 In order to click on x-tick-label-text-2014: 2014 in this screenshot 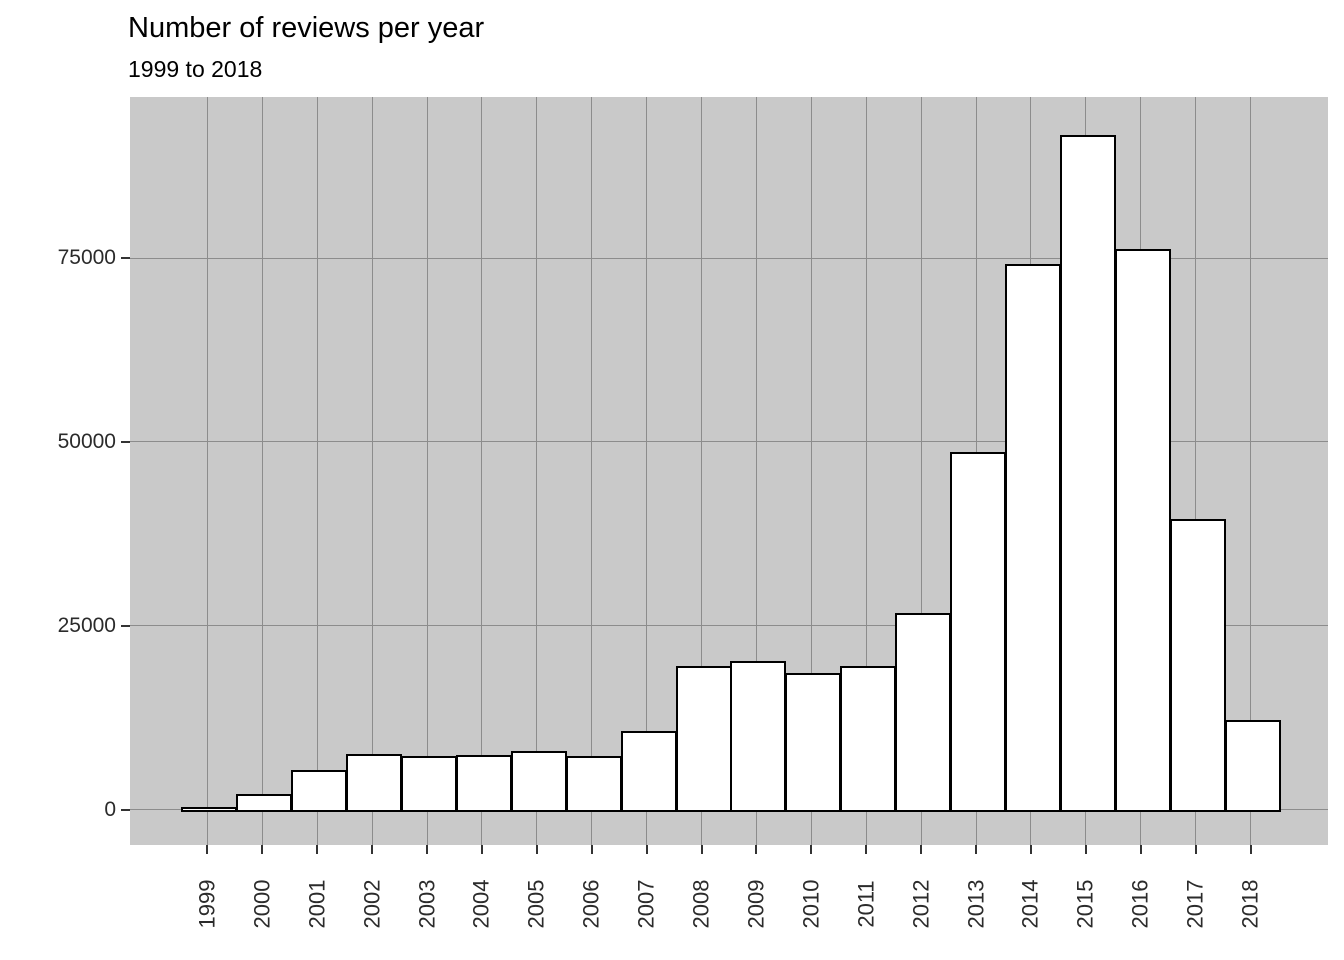, I will do `click(1030, 904)`.